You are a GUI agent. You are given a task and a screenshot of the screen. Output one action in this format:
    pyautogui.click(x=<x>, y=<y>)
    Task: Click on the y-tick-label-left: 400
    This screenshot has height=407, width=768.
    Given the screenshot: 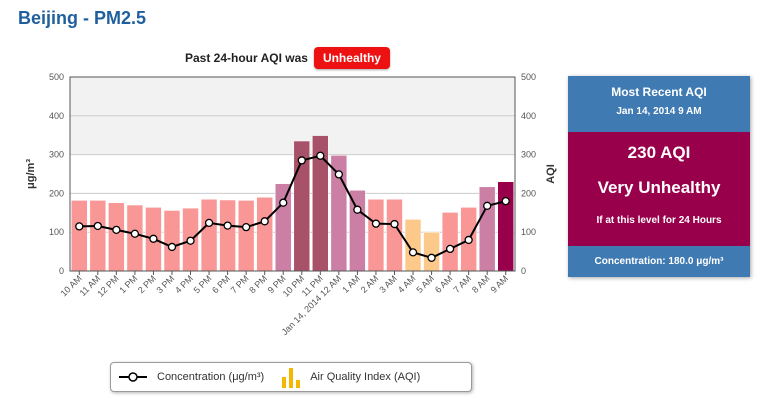 What is the action you would take?
    pyautogui.click(x=56, y=116)
    